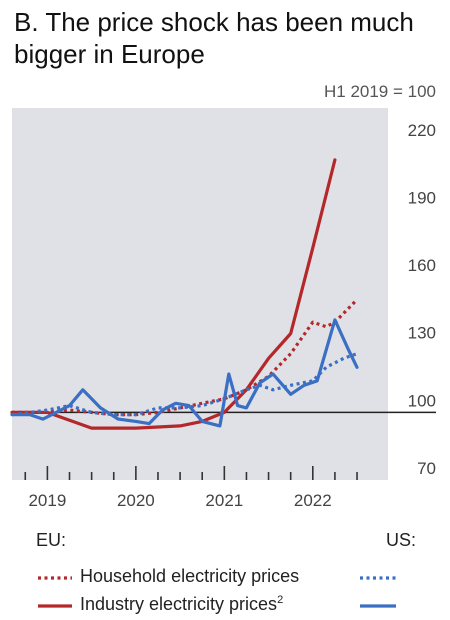  I want to click on legend-eu-heading: EU:, so click(51, 540).